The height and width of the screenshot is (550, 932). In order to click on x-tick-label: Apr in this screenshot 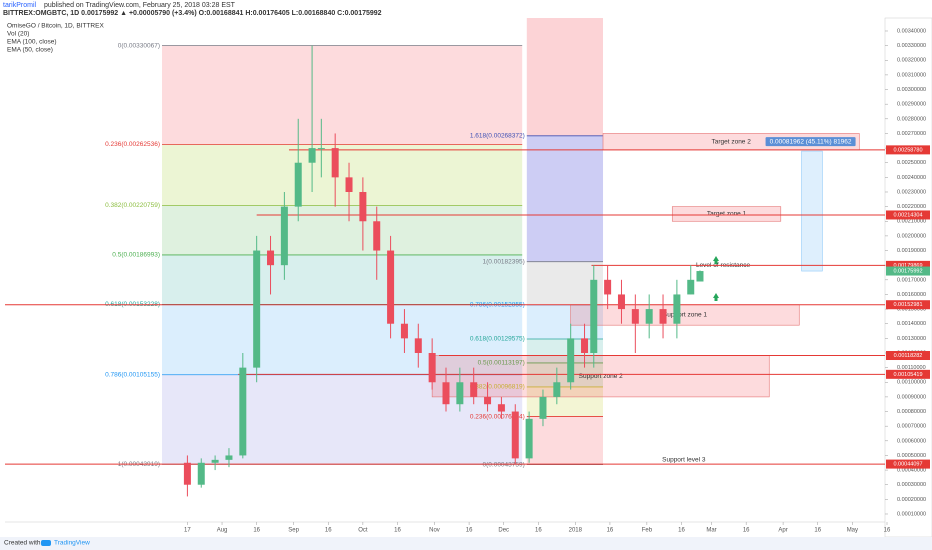, I will do `click(782, 531)`.